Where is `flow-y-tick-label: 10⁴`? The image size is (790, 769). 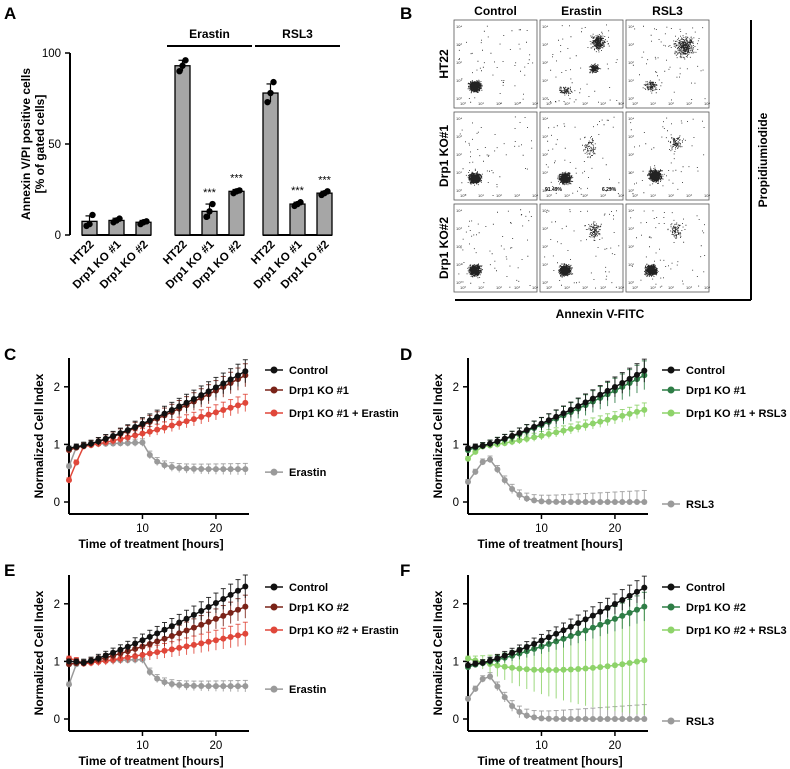 flow-y-tick-label: 10⁴ is located at coordinates (631, 26).